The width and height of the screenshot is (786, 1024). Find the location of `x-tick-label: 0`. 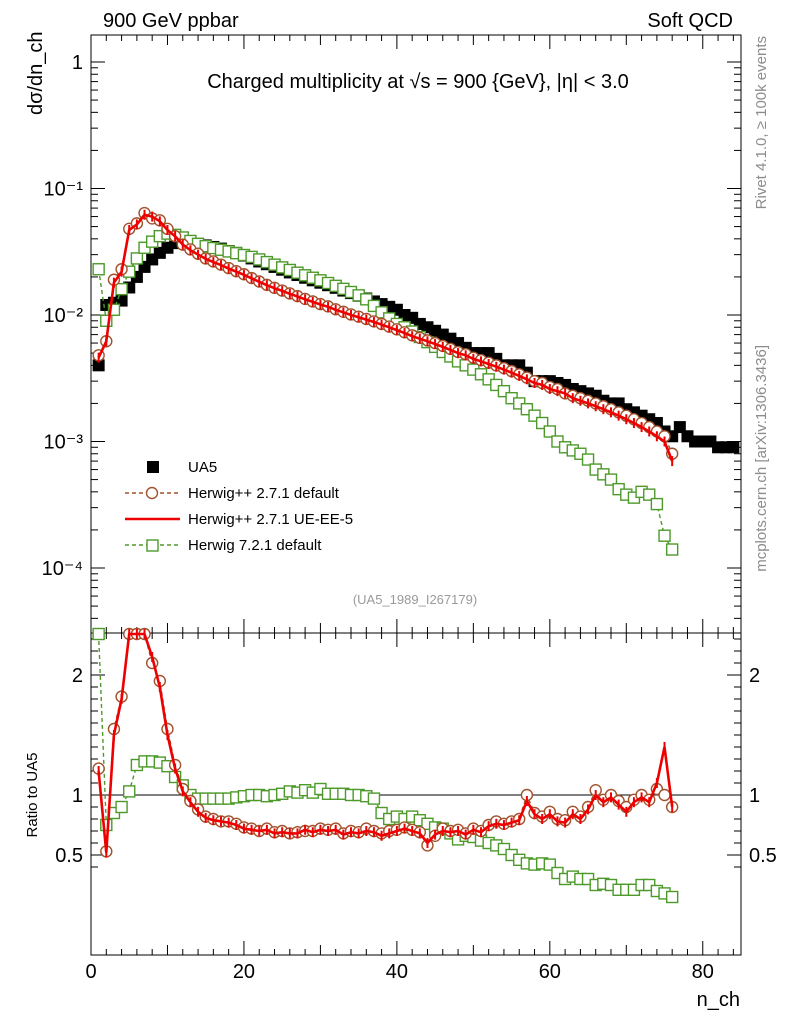

x-tick-label: 0 is located at coordinates (90, 972).